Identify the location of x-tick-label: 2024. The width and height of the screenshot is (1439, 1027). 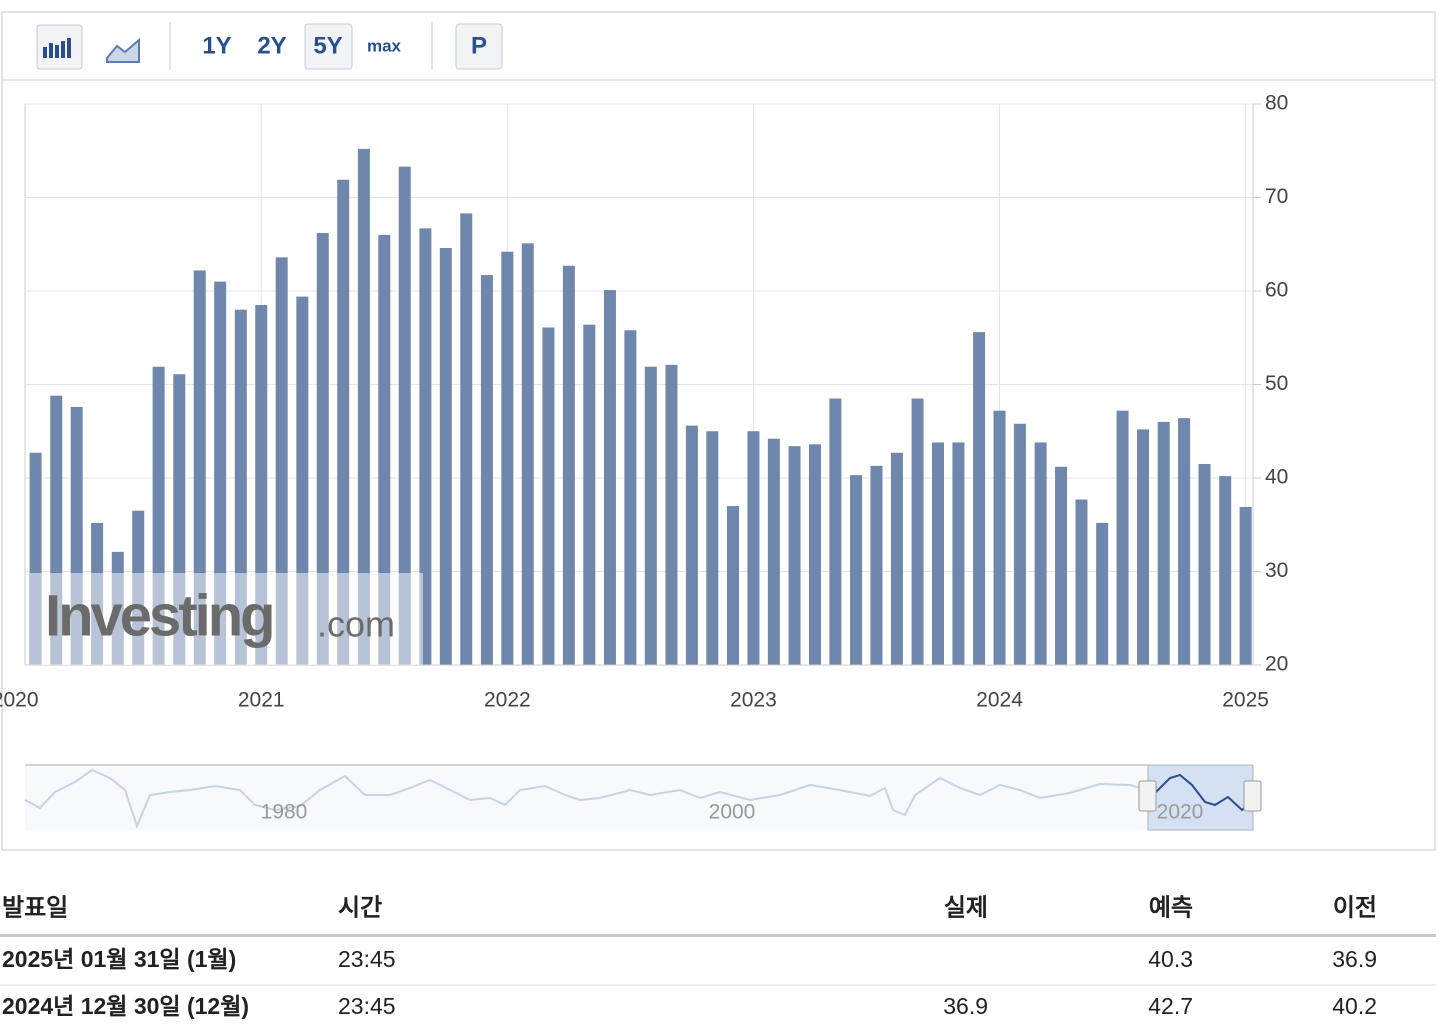
(999, 700).